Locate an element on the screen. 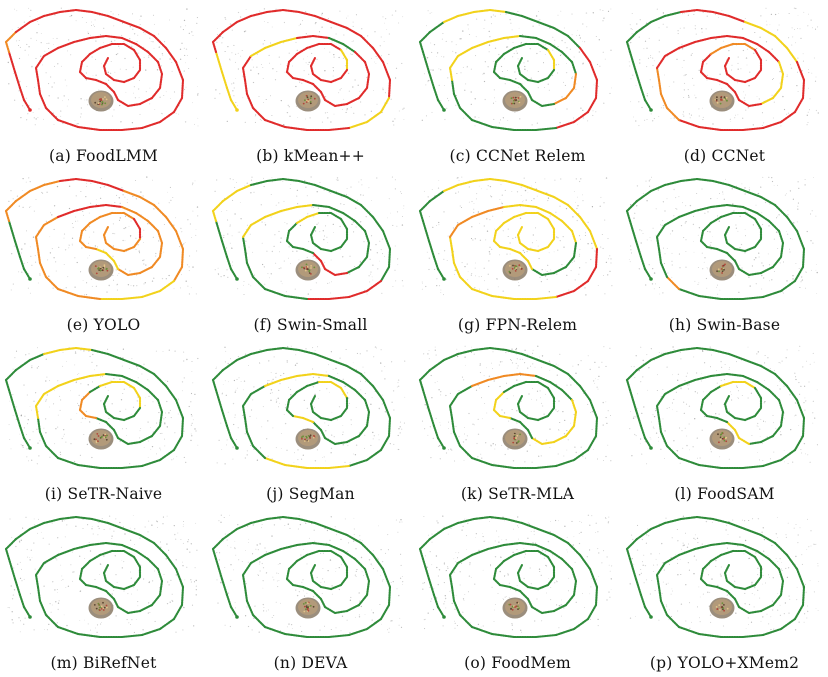  panel-caption: (f) Swin-Small is located at coordinates (310, 325).